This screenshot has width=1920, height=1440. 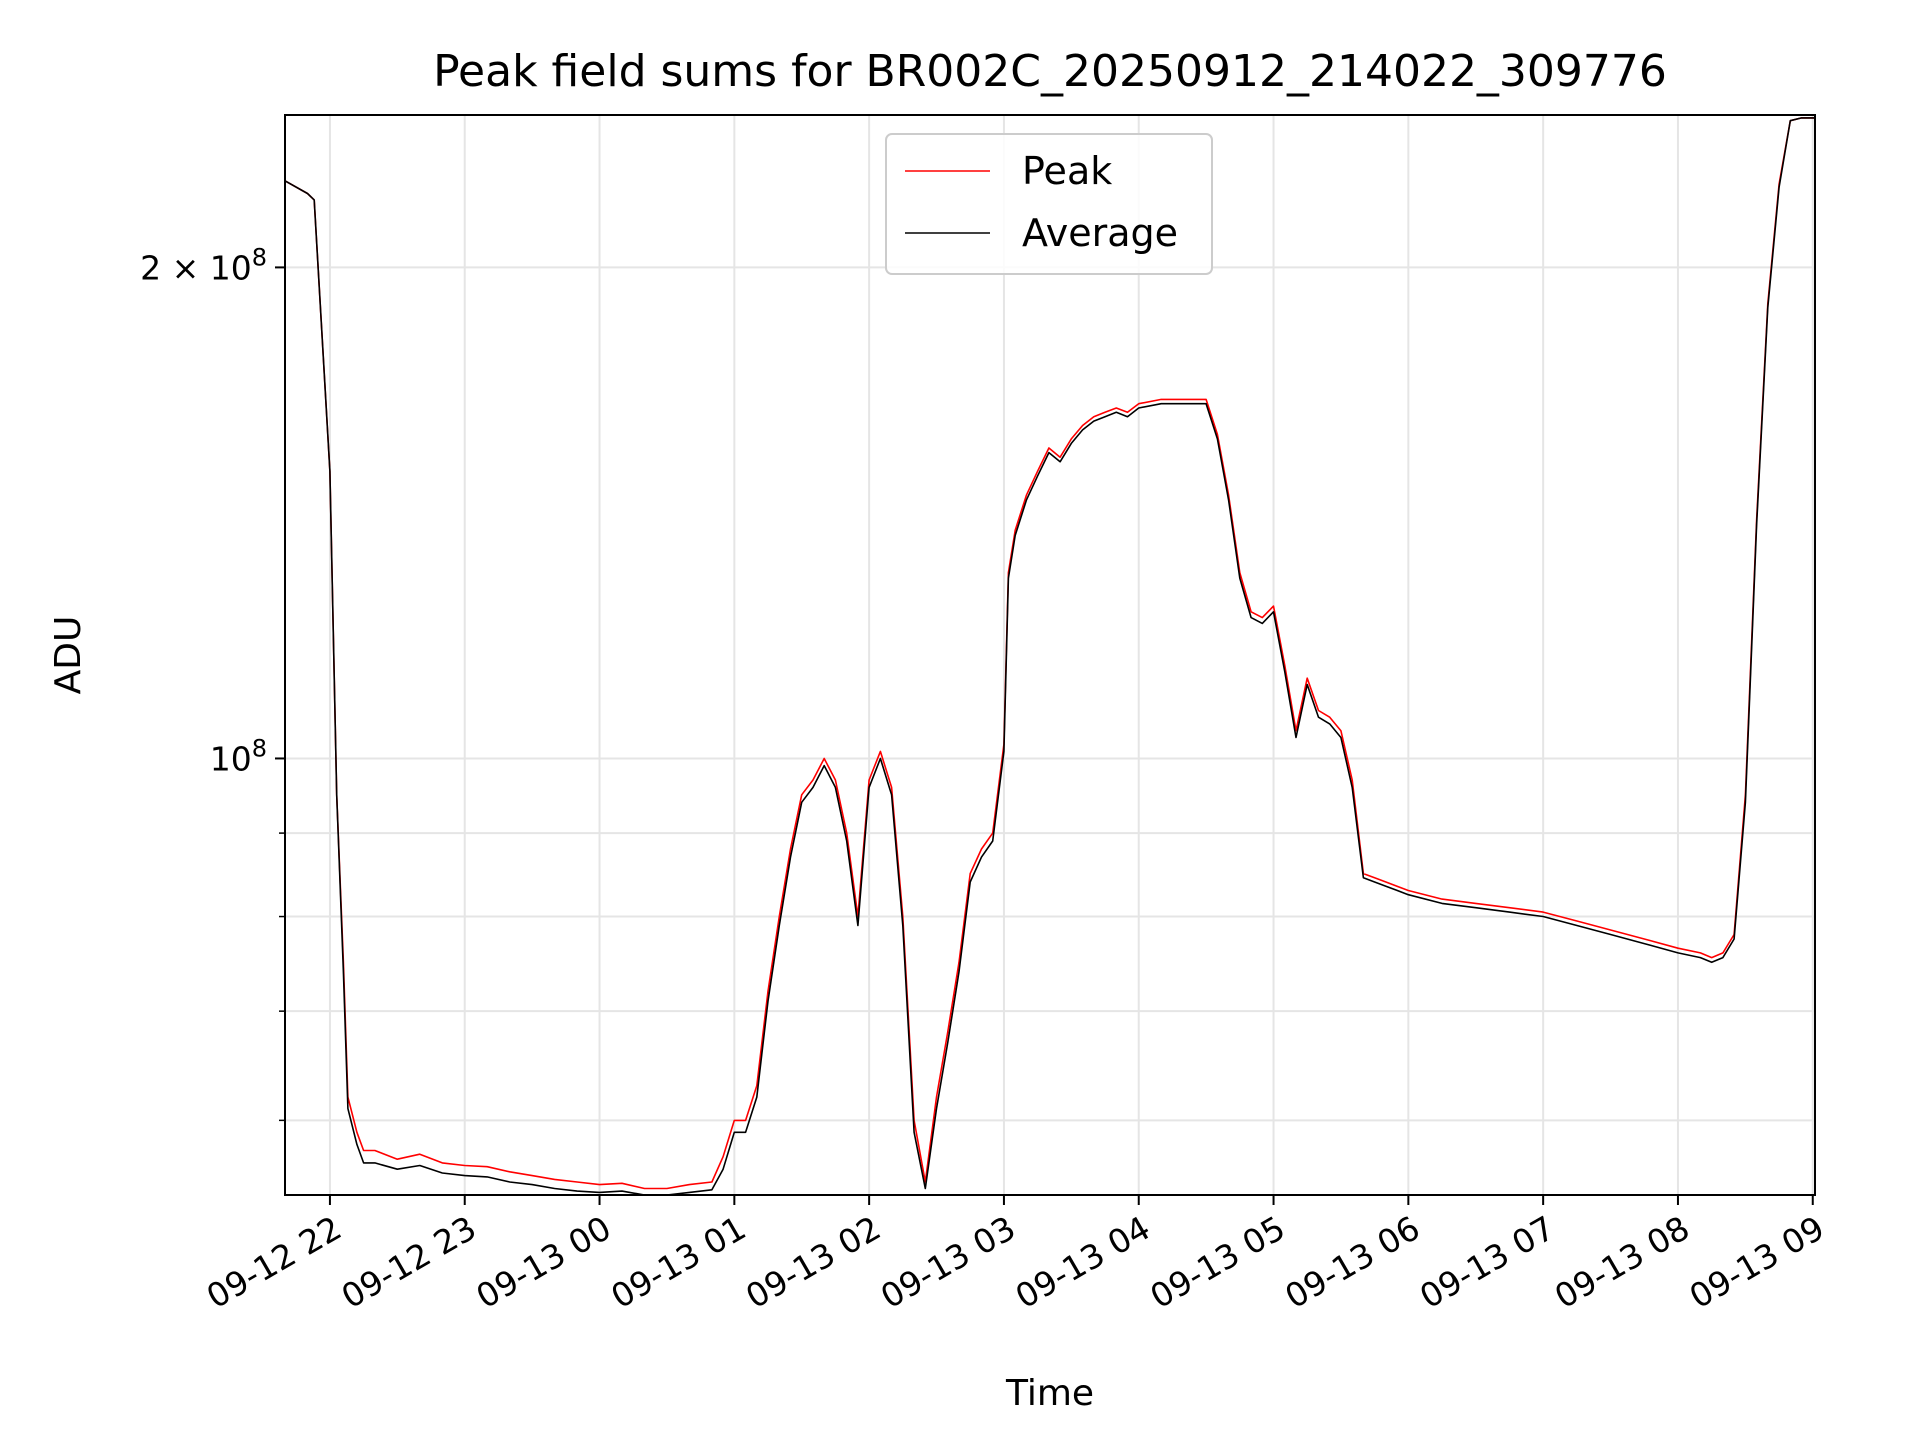 What do you see at coordinates (1067, 171) in the screenshot?
I see `legend-label-peak: Peak` at bounding box center [1067, 171].